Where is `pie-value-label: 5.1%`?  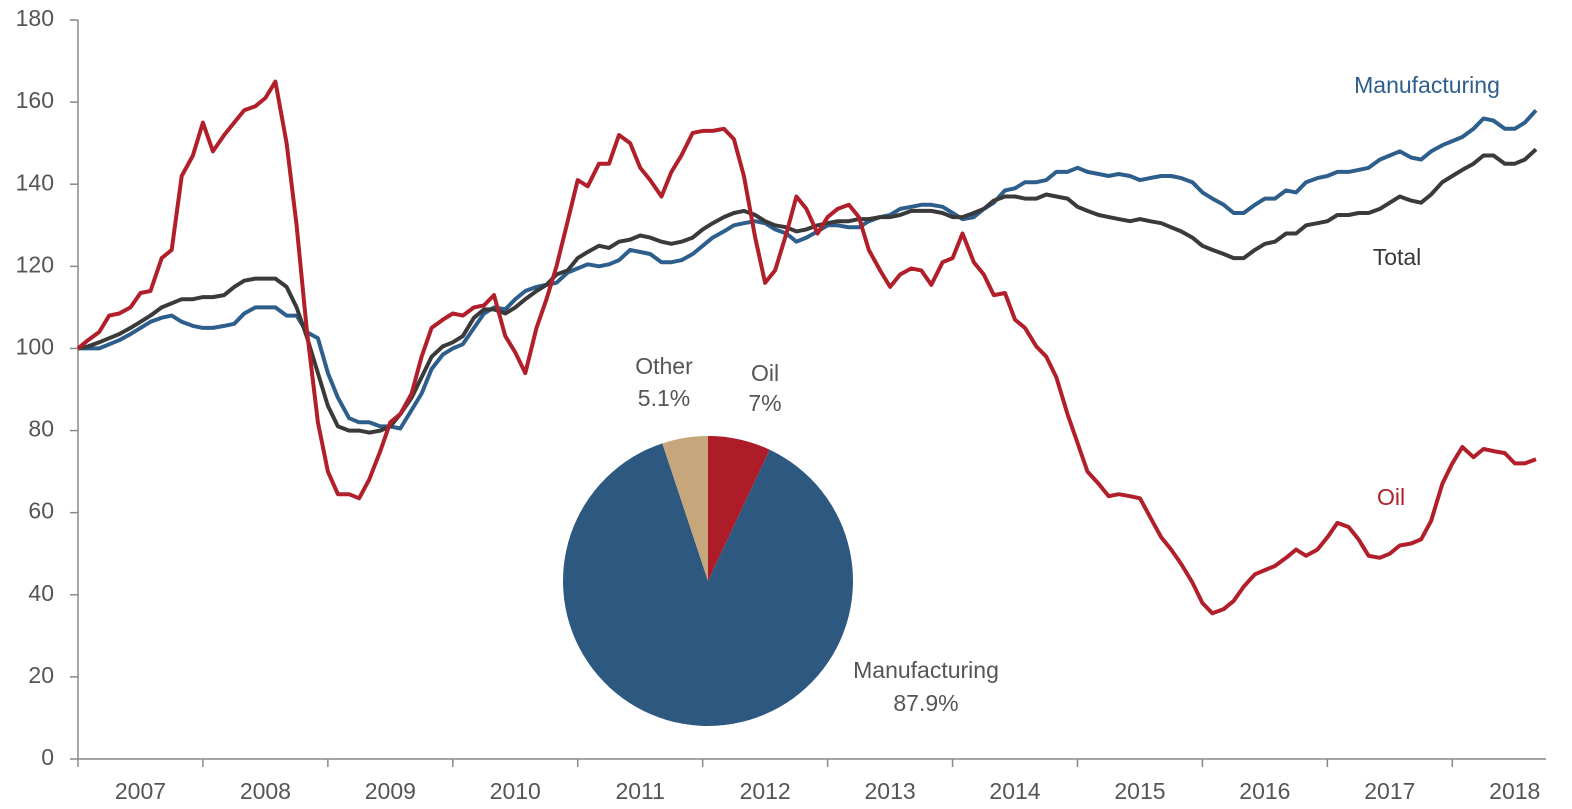 pie-value-label: 5.1% is located at coordinates (664, 398).